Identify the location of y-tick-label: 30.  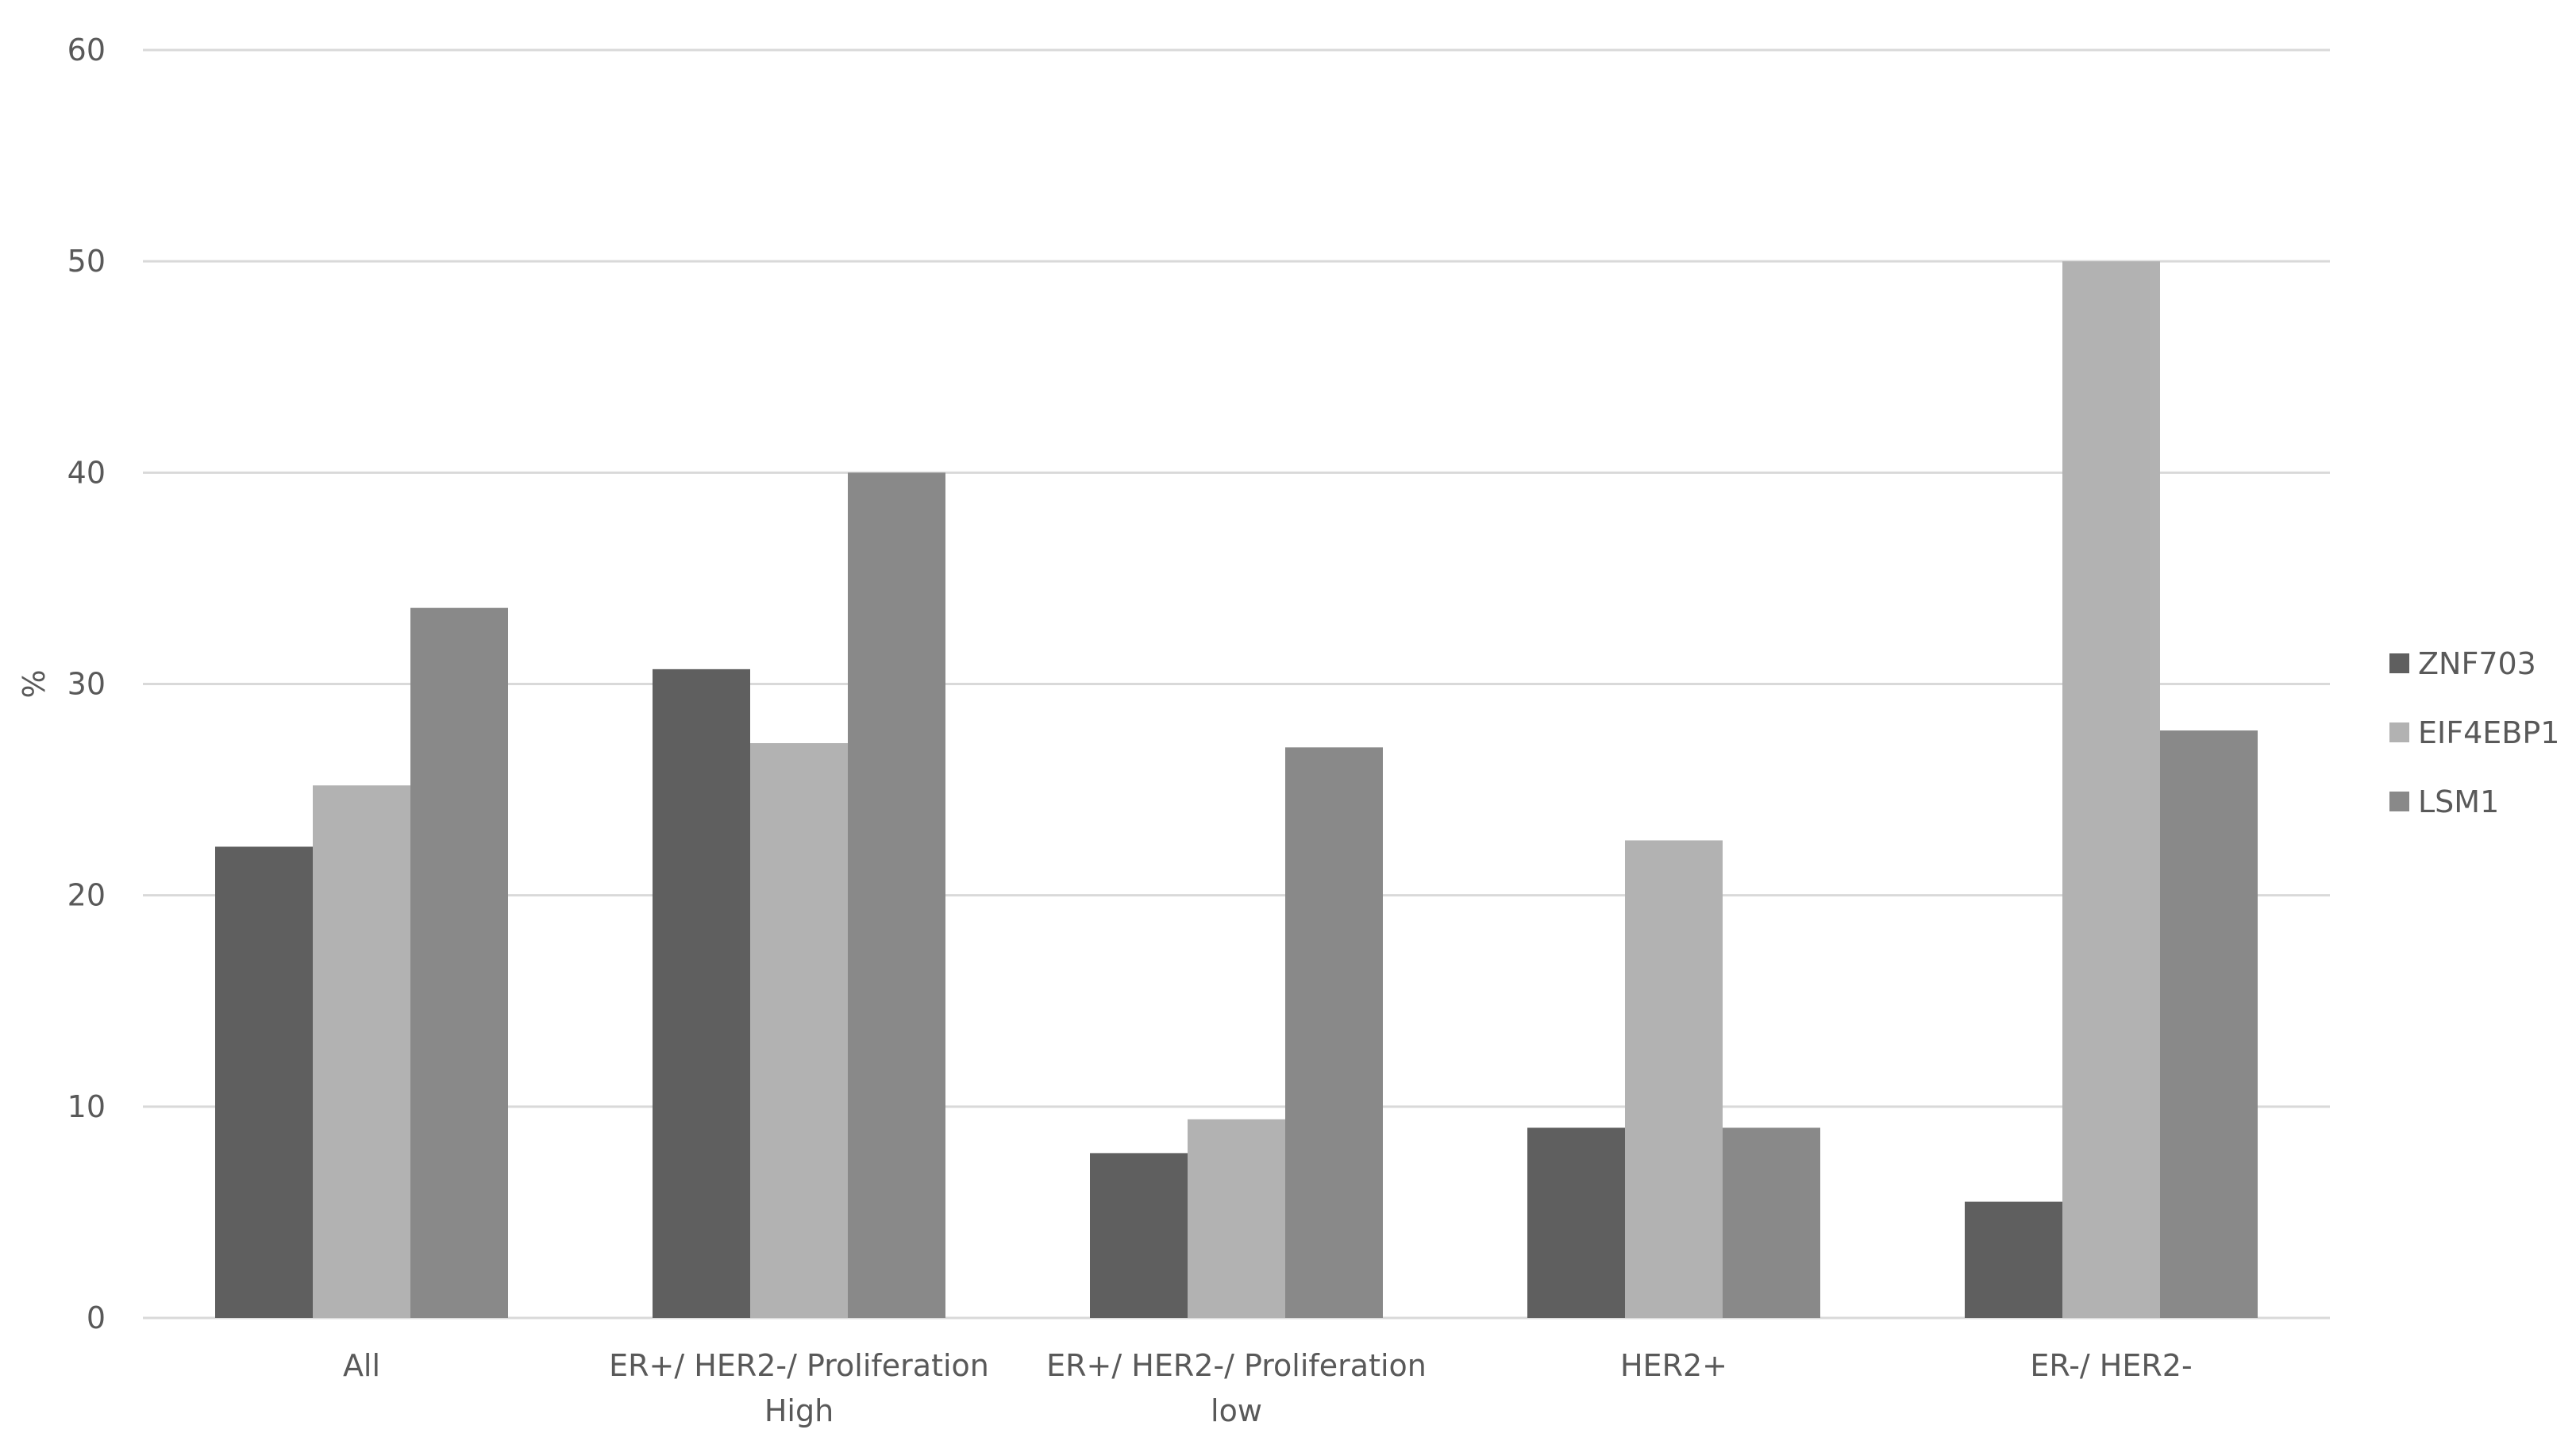
(86, 684).